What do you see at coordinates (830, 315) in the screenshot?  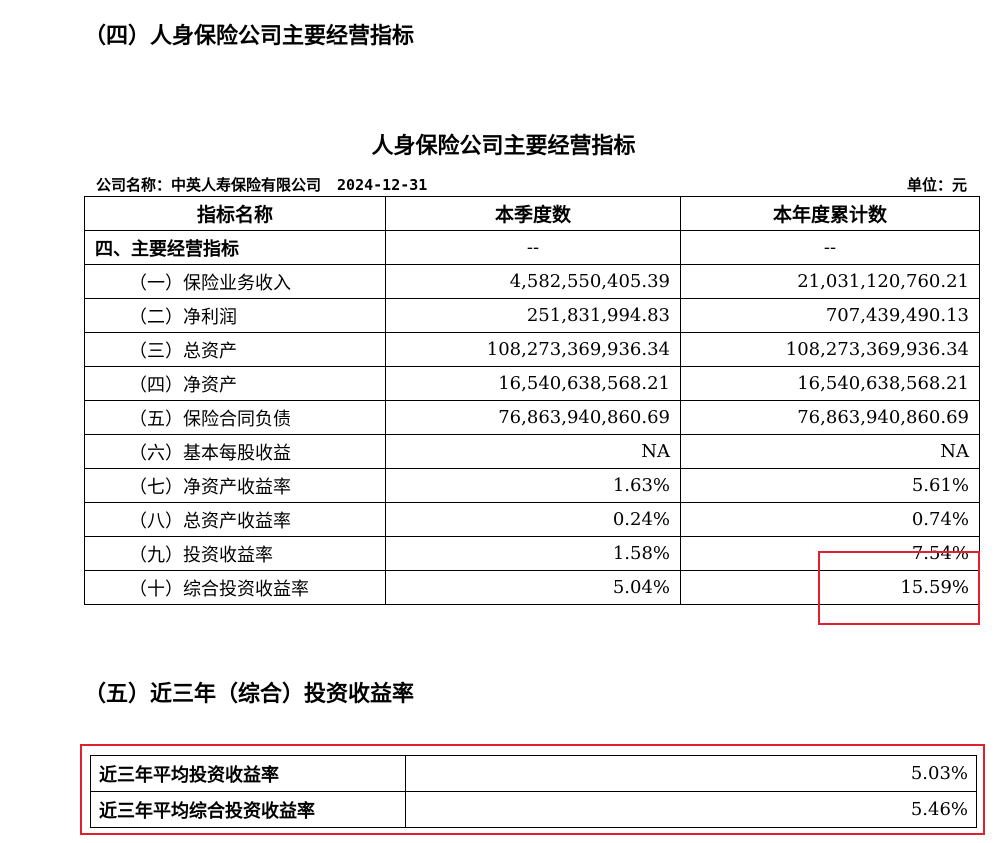 I see `row-ytd-value: 707,439,490.13` at bounding box center [830, 315].